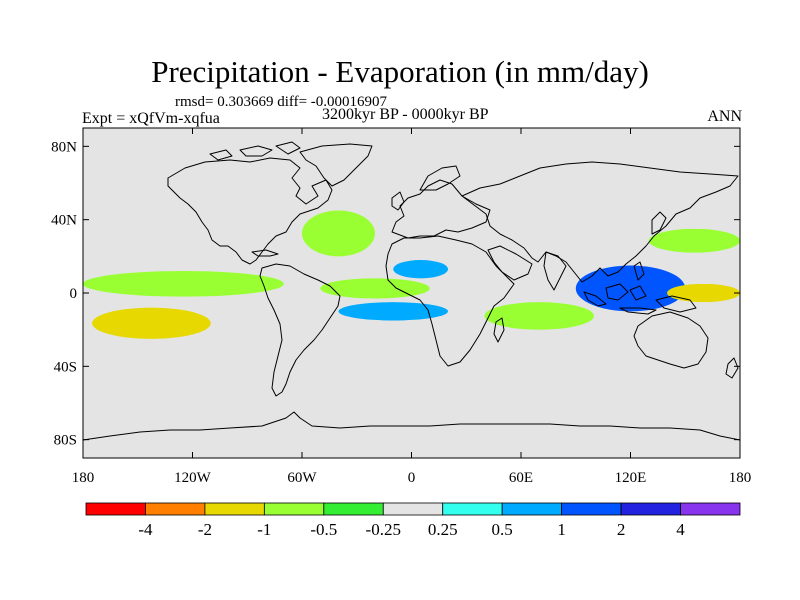 The height and width of the screenshot is (600, 800). I want to click on colorbar-label: 4, so click(680, 529).